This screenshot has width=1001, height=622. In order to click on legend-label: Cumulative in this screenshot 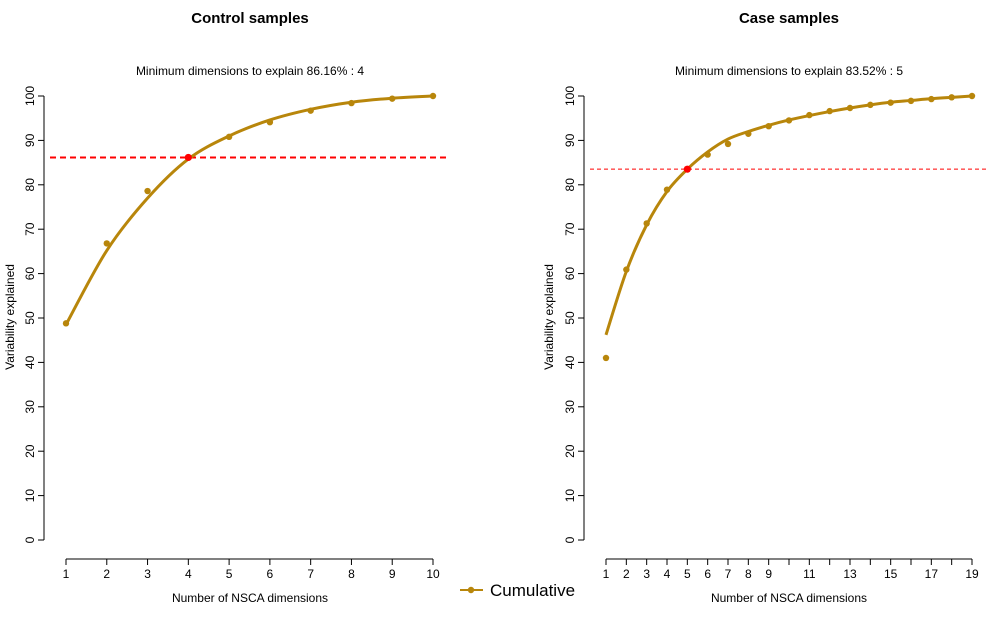, I will do `click(532, 590)`.